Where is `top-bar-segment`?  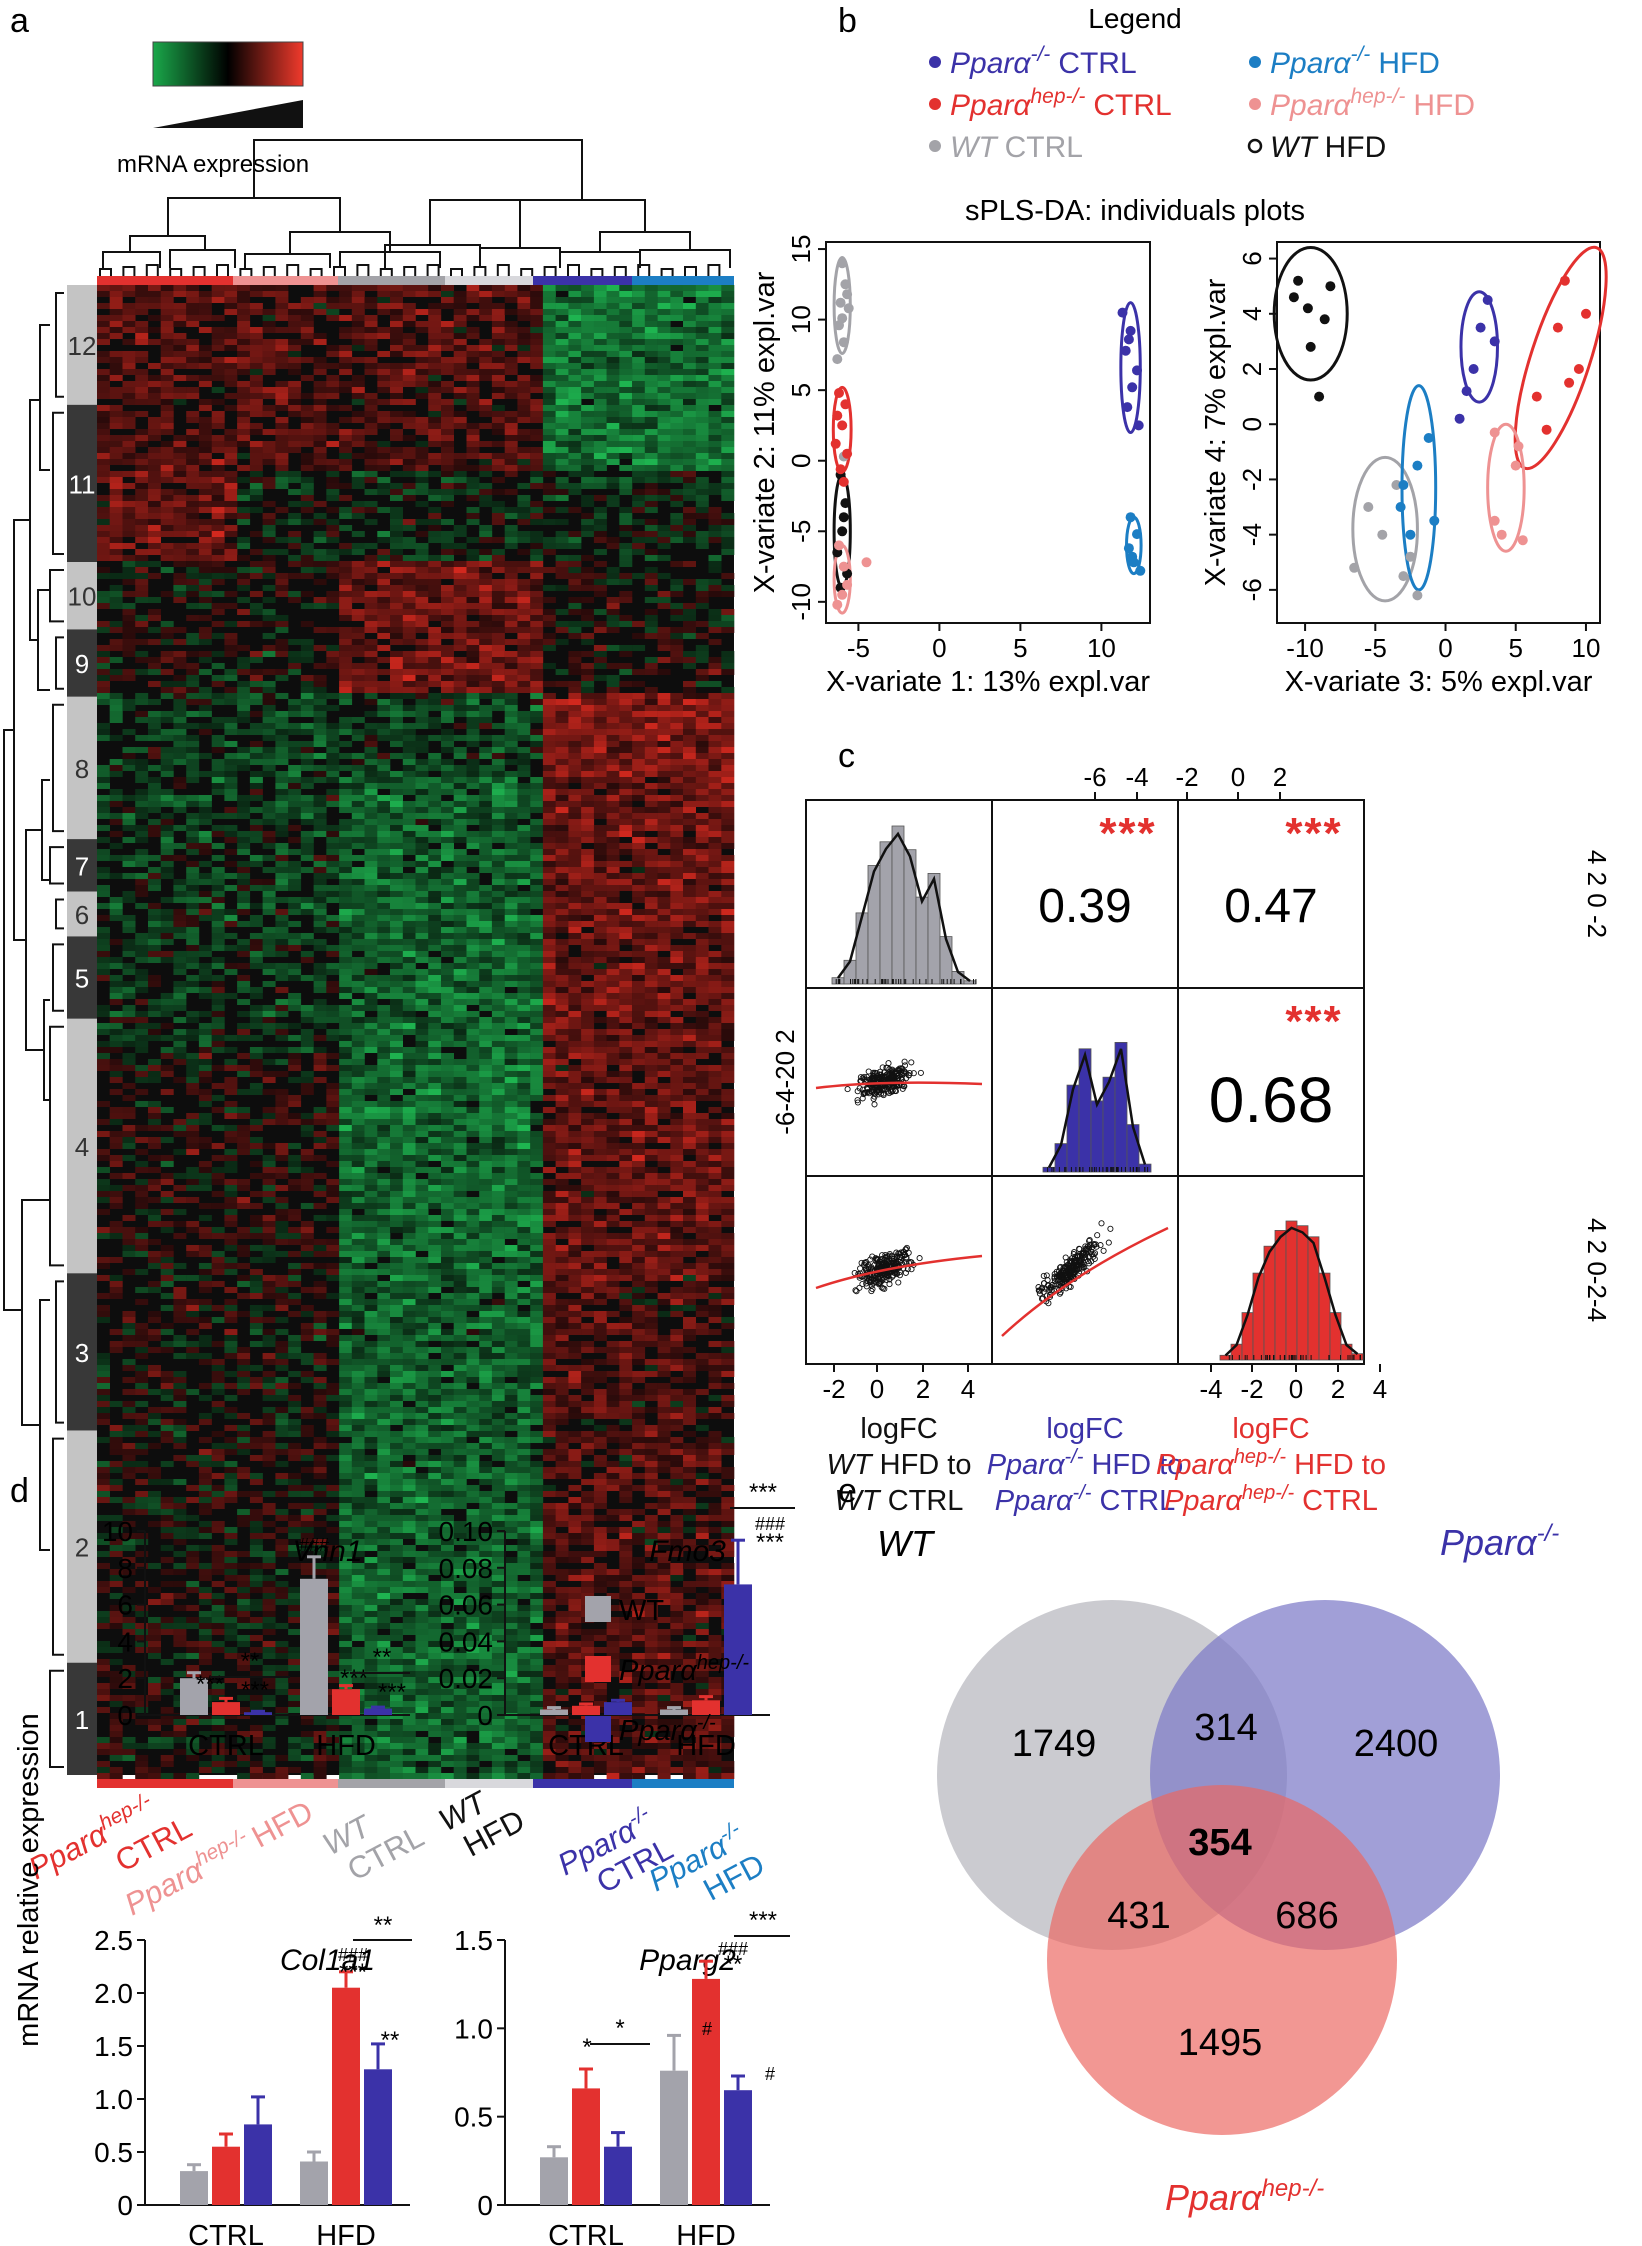
top-bar-segment is located at coordinates (582, 280).